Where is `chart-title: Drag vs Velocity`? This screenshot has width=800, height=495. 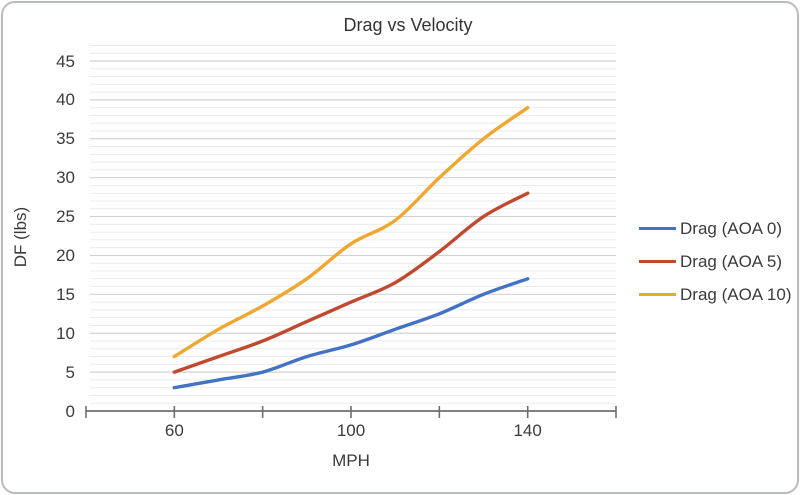
chart-title: Drag vs Velocity is located at coordinates (408, 25).